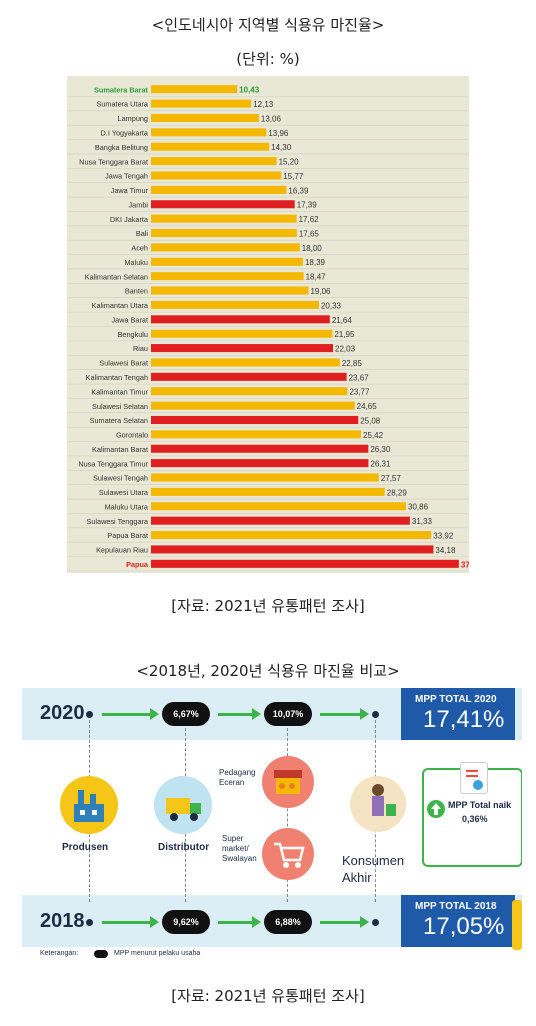 Image resolution: width=536 pixels, height=1026 pixels. What do you see at coordinates (117, 521) in the screenshot?
I see `category-label: Sulawesi Tenggara` at bounding box center [117, 521].